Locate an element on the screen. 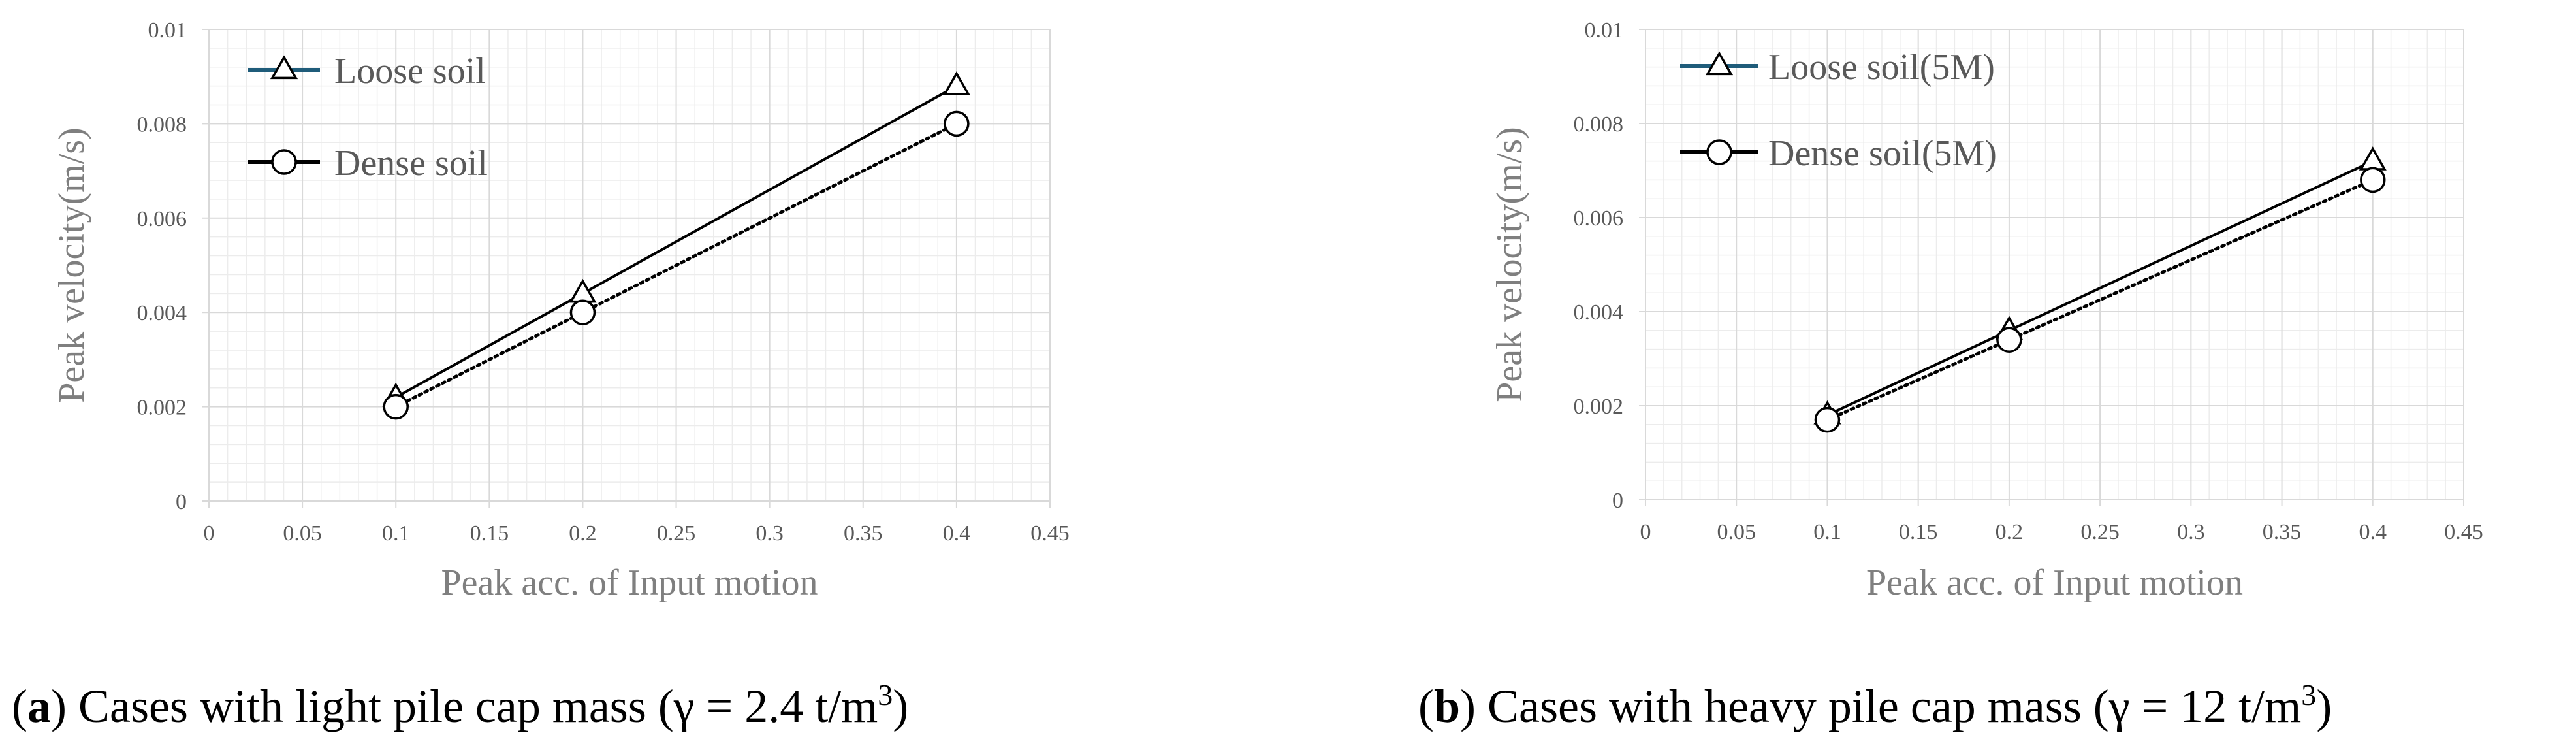 This screenshot has height=750, width=2576. legend-item: Loose soil is located at coordinates (367, 71).